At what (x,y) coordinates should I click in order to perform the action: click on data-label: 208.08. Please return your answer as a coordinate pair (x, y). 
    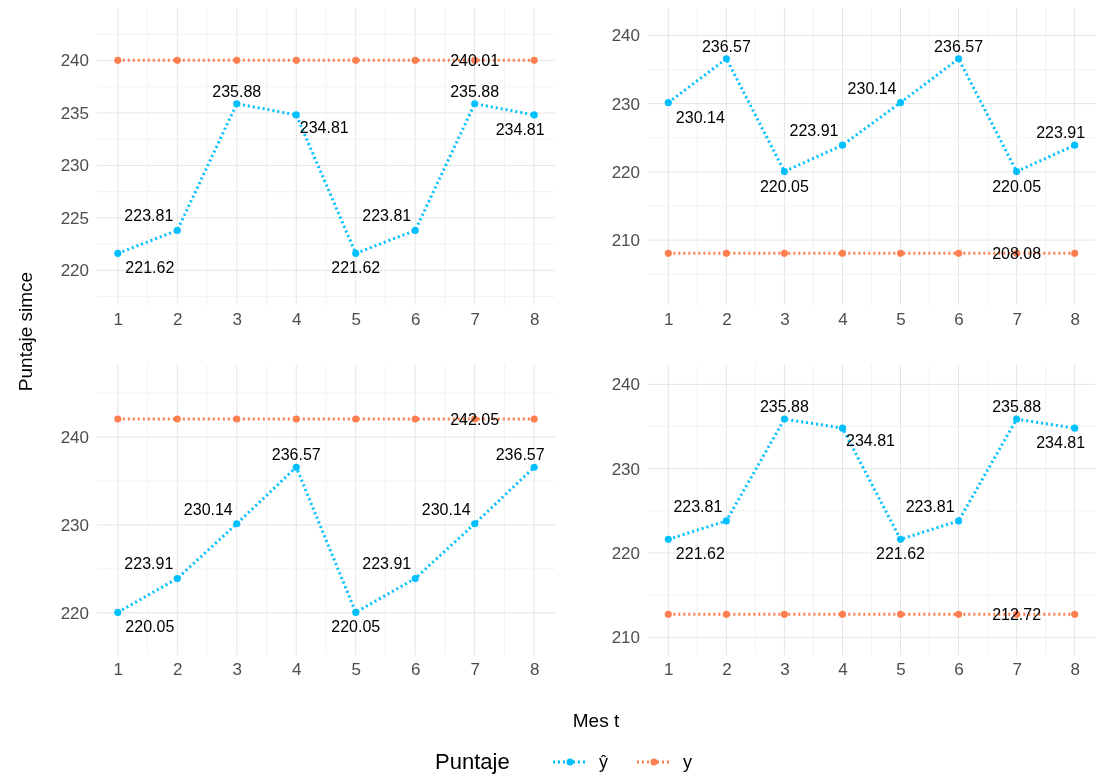
    Looking at the image, I should click on (1017, 254).